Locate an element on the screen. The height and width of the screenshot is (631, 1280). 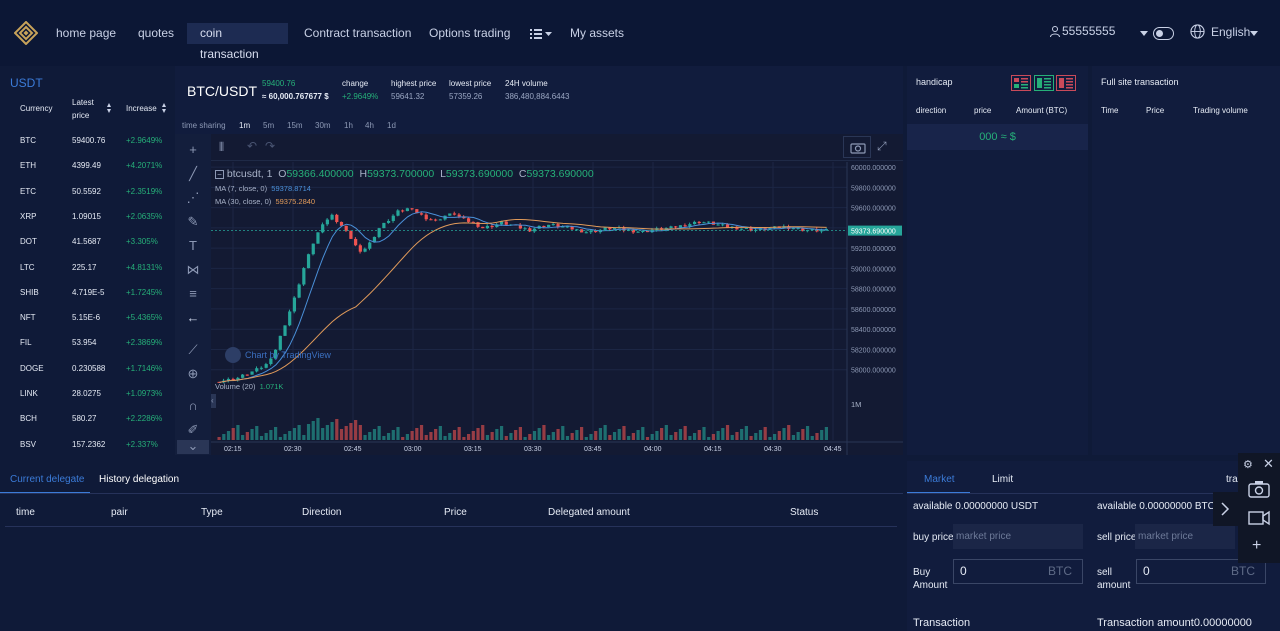
nav-my-assets: My assets is located at coordinates (597, 33).